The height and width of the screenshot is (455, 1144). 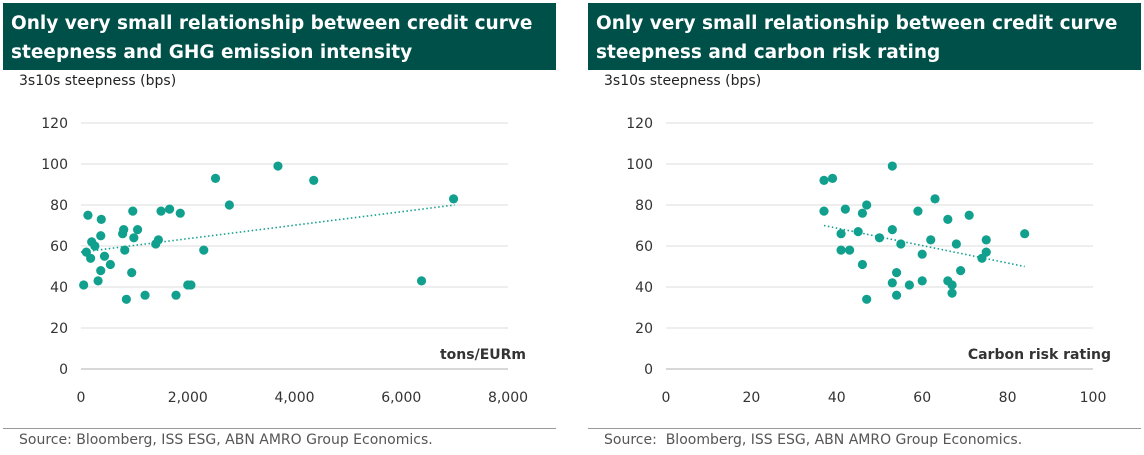 What do you see at coordinates (922, 398) in the screenshot?
I see `x-tick-label: 60` at bounding box center [922, 398].